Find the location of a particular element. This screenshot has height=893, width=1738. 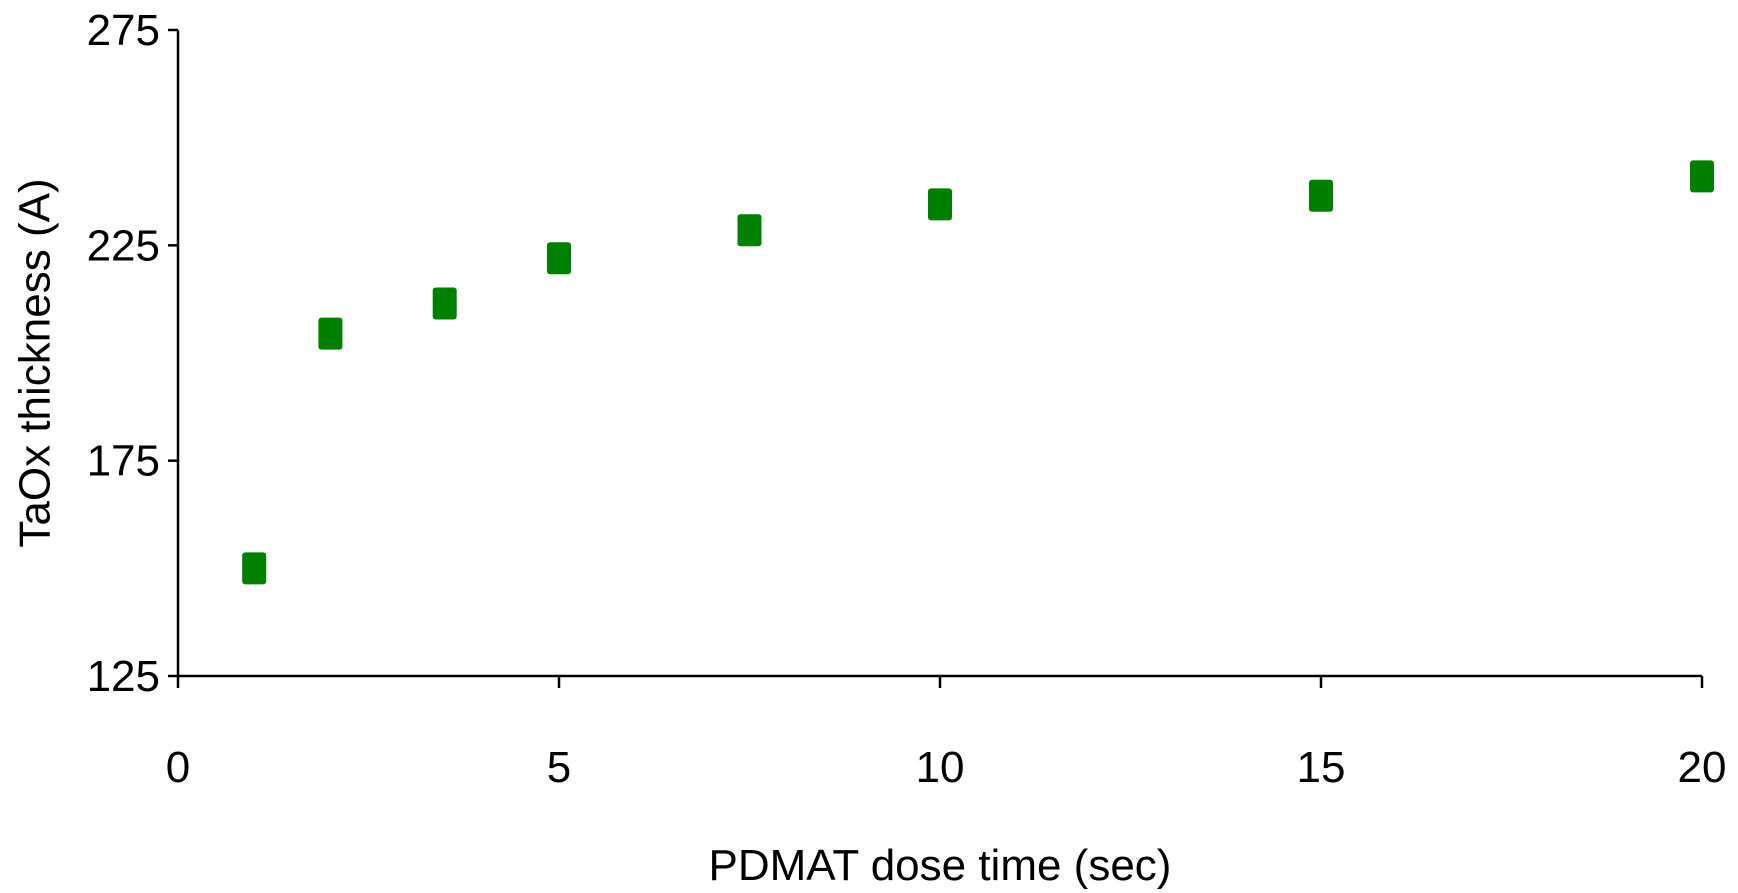

x-axis: 0 5 10 15 20 is located at coordinates (946, 733).